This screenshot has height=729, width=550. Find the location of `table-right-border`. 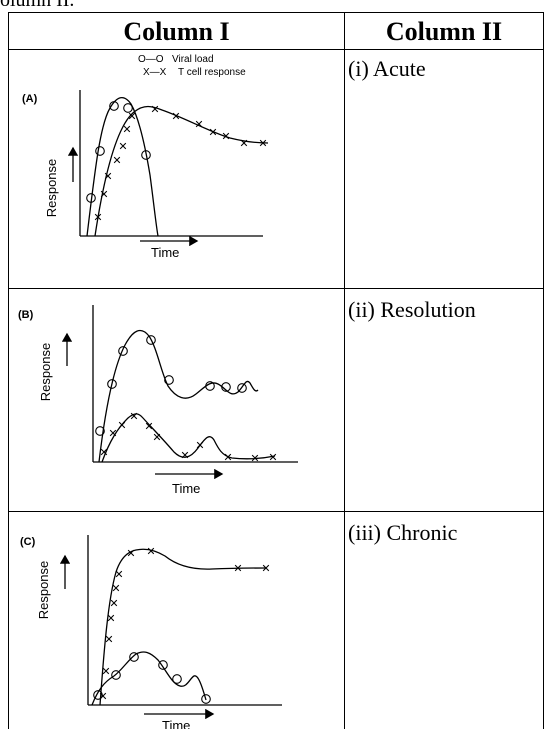

table-right-border is located at coordinates (543, 370).